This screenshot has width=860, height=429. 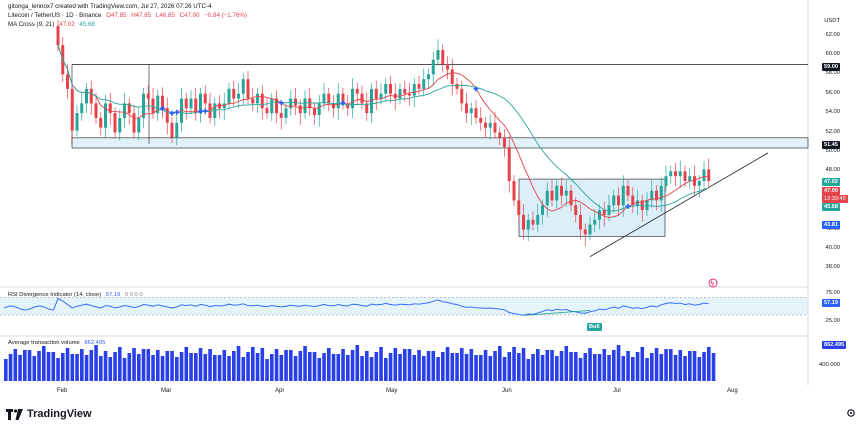 What do you see at coordinates (831, 207) in the screenshot?
I see `ma-slow-tag: 45.68` at bounding box center [831, 207].